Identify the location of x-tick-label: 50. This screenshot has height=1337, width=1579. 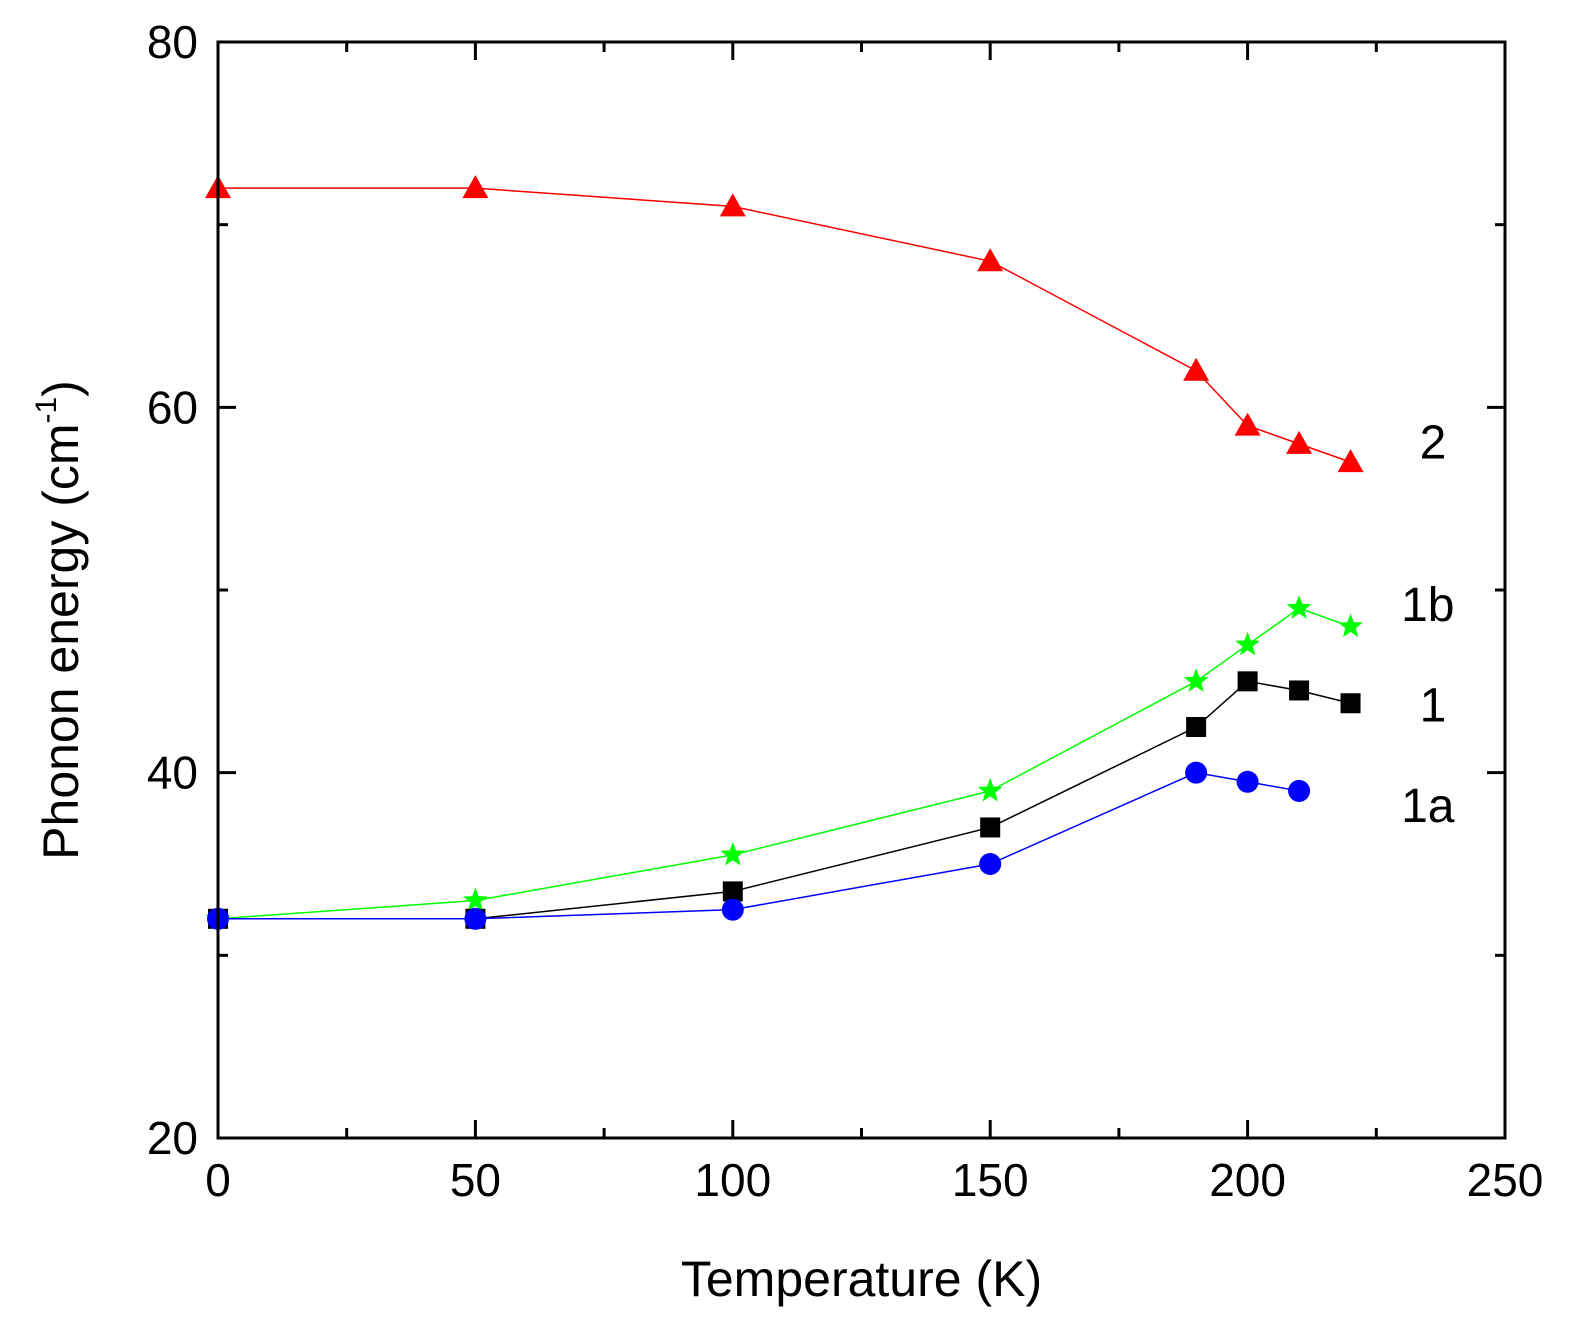
(475, 1180).